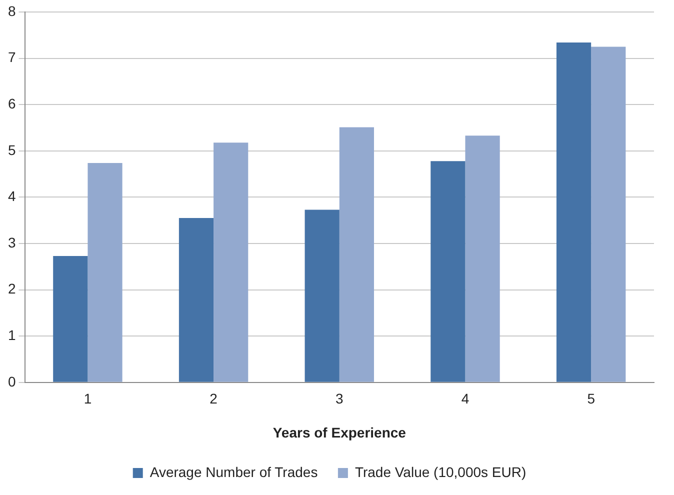 The image size is (674, 495). Describe the element at coordinates (12, 150) in the screenshot. I see `y-tick-label: 5` at that location.